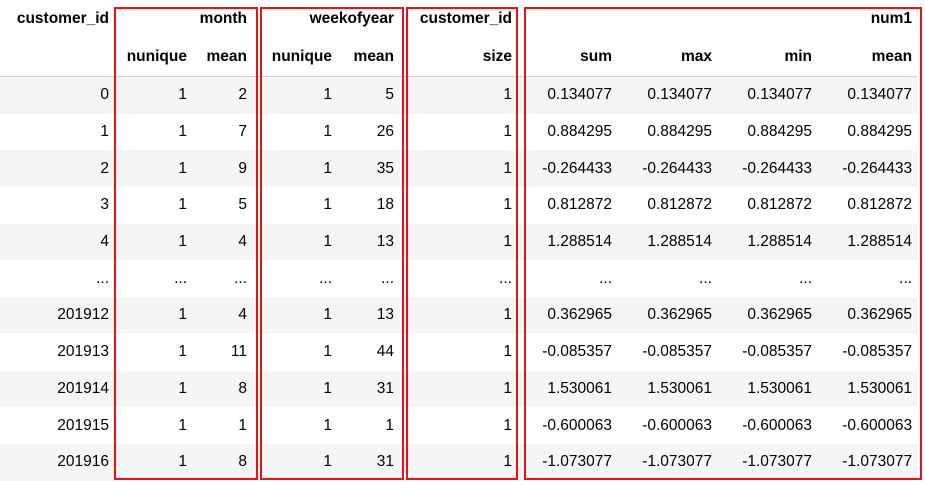 Image resolution: width=925 pixels, height=485 pixels. Describe the element at coordinates (390, 95) in the screenshot. I see `weekofyear-mean-cell: 5` at that location.